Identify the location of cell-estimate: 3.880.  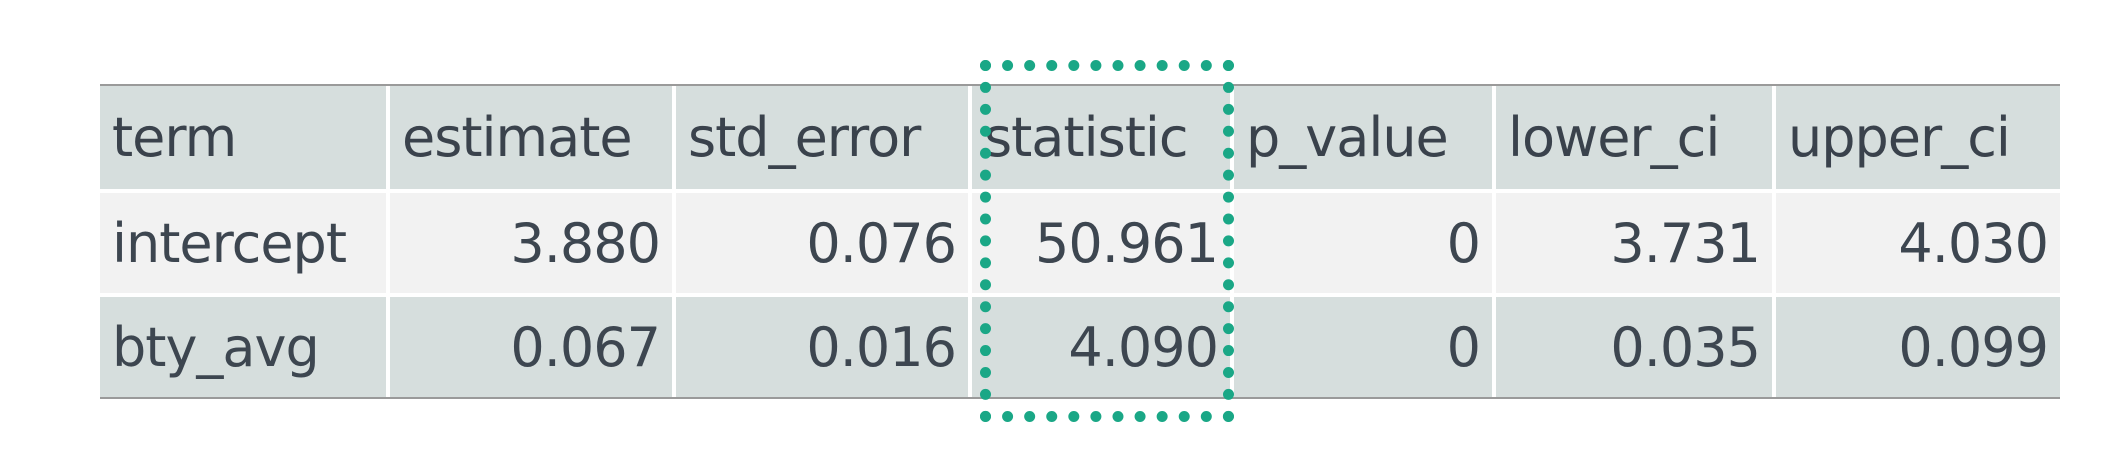
(531, 243).